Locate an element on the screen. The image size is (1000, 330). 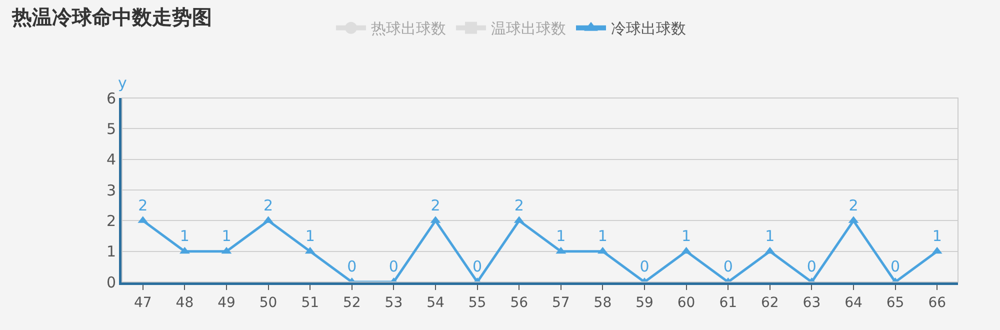
x-tick-label: 62 is located at coordinates (769, 302).